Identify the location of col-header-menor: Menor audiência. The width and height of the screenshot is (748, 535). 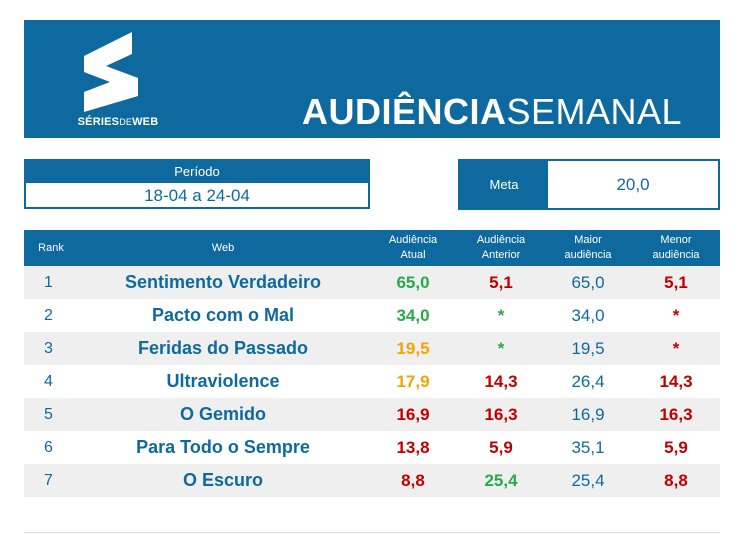
(676, 248).